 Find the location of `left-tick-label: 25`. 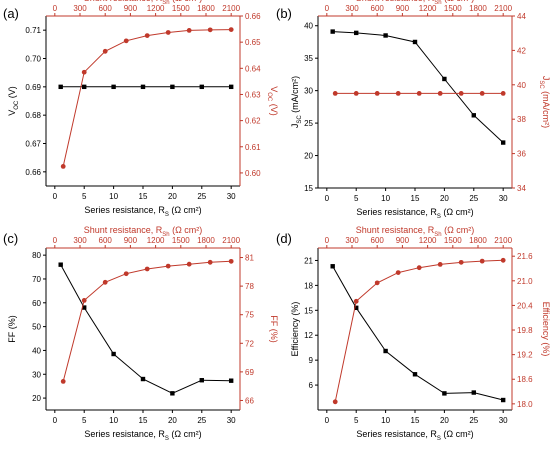

left-tick-label: 25 is located at coordinates (308, 123).